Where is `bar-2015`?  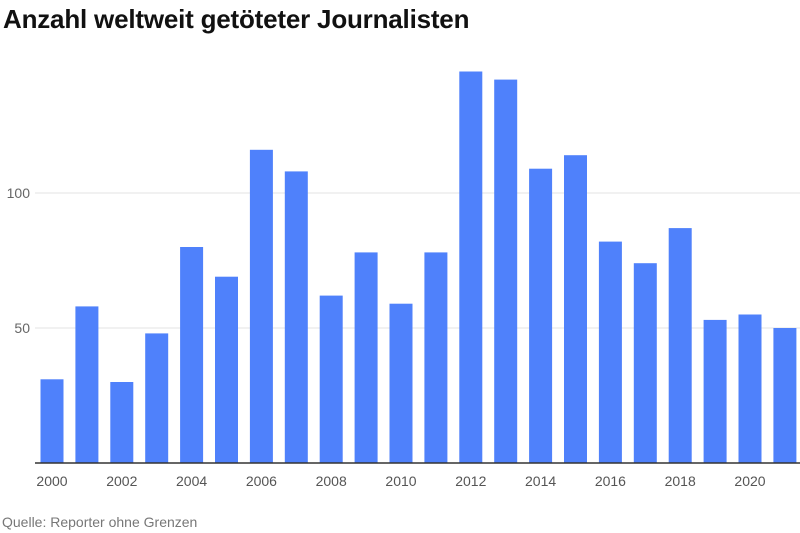
bar-2015 is located at coordinates (575, 309).